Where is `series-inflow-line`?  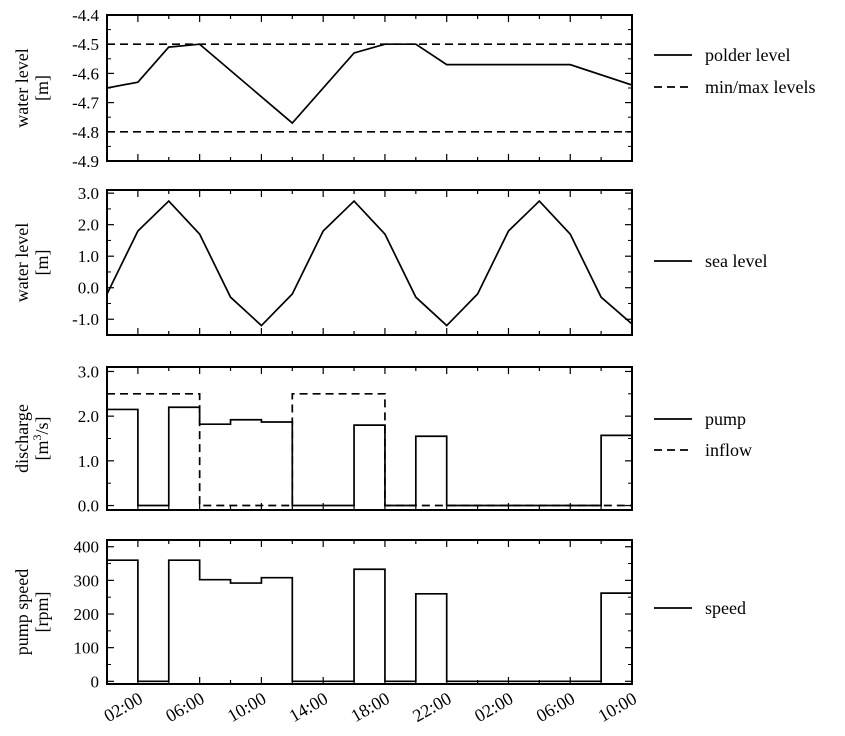
series-inflow-line is located at coordinates (369, 449).